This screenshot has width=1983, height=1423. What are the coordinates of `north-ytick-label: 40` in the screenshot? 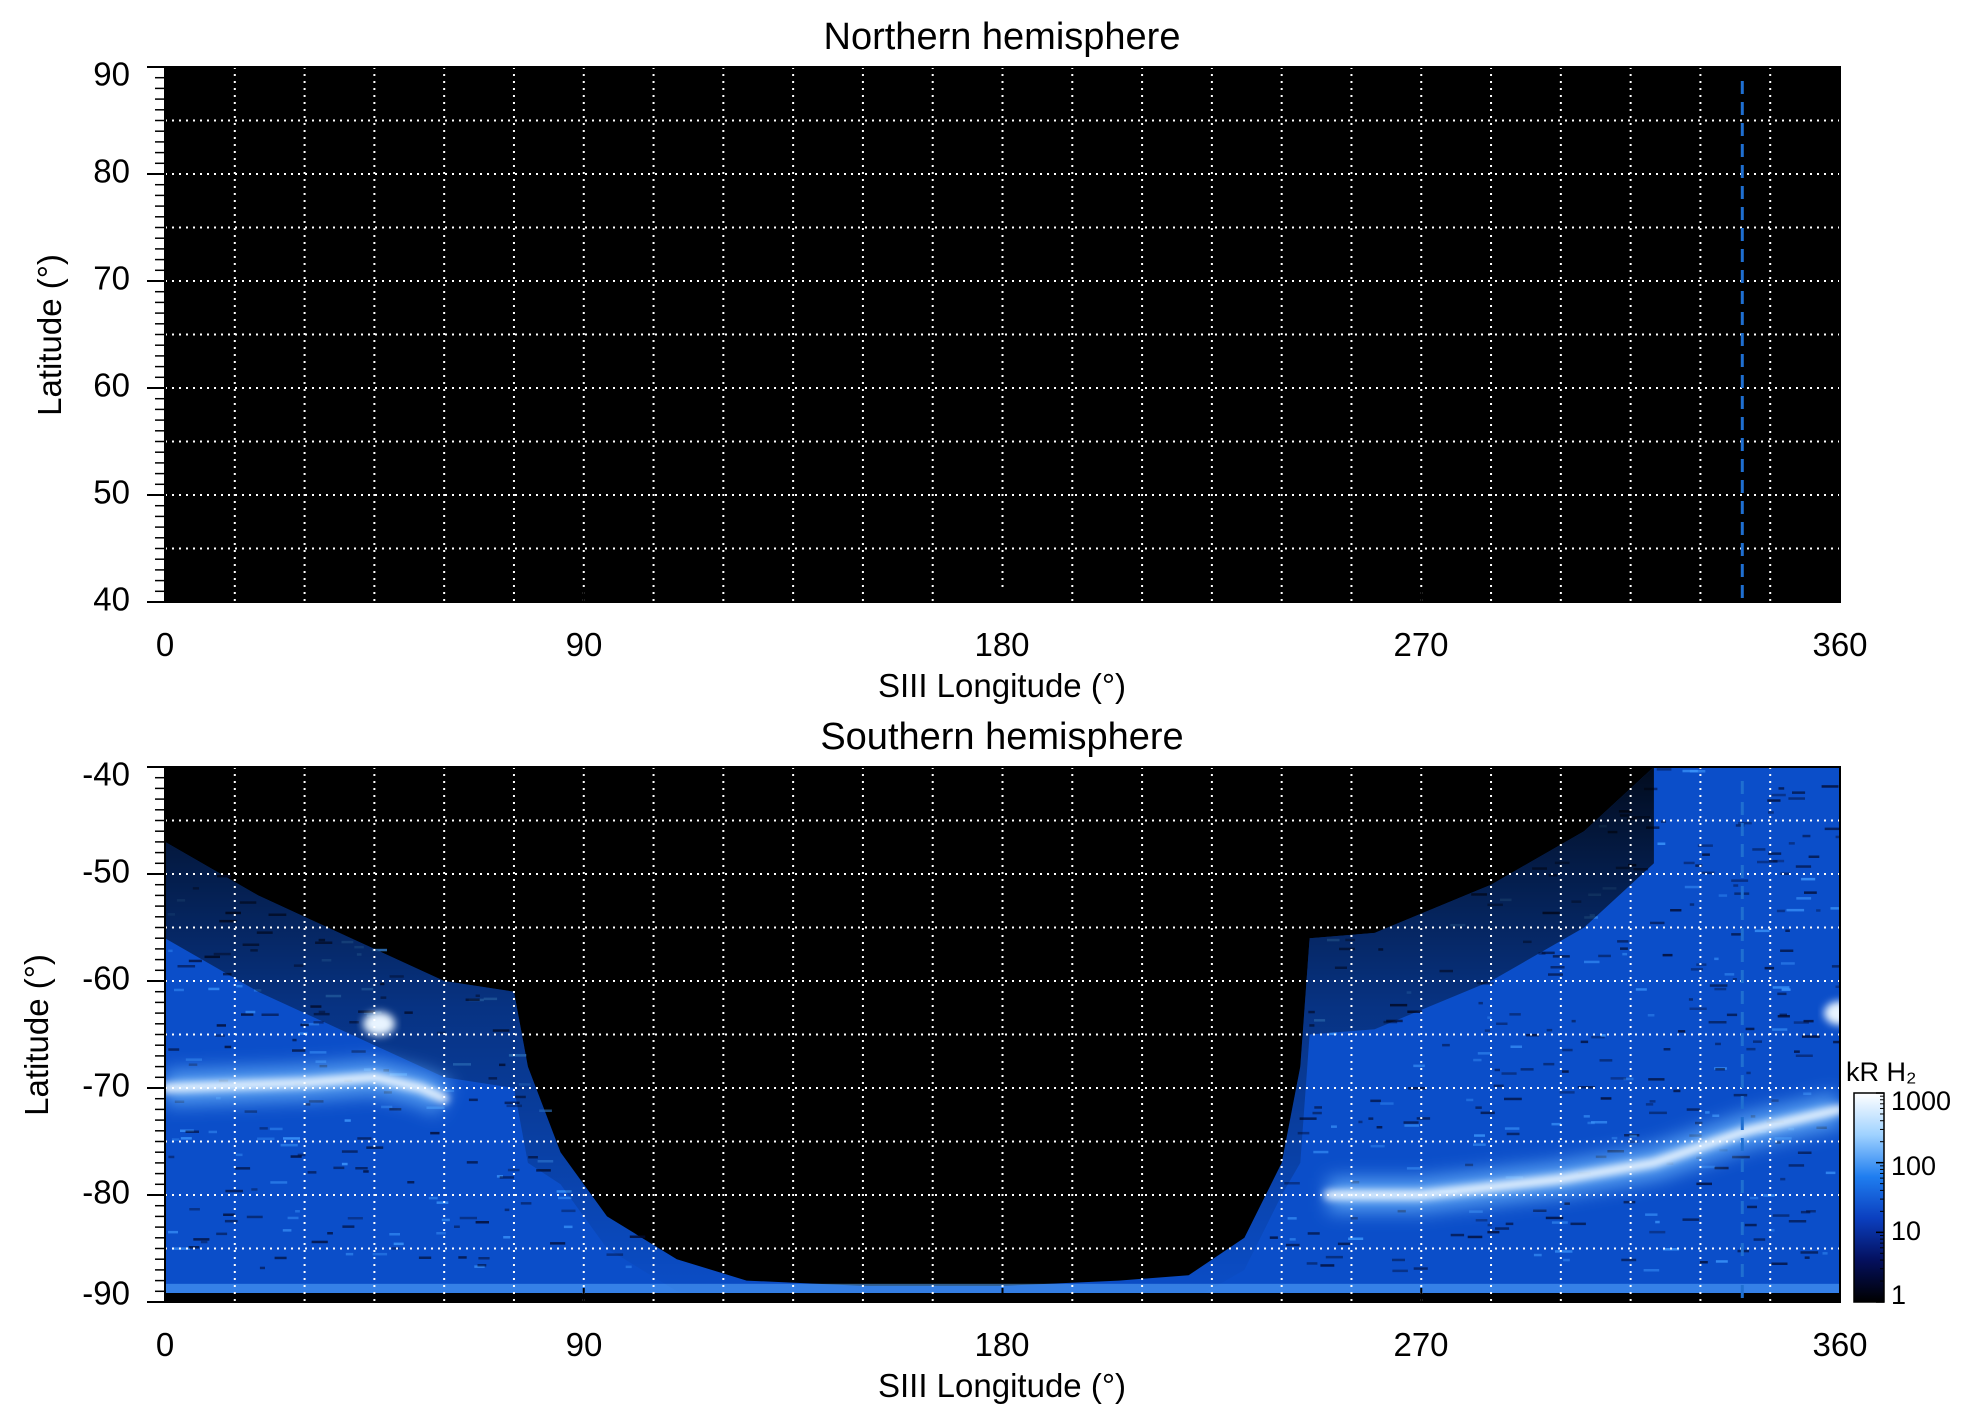 It's located at (111, 599).